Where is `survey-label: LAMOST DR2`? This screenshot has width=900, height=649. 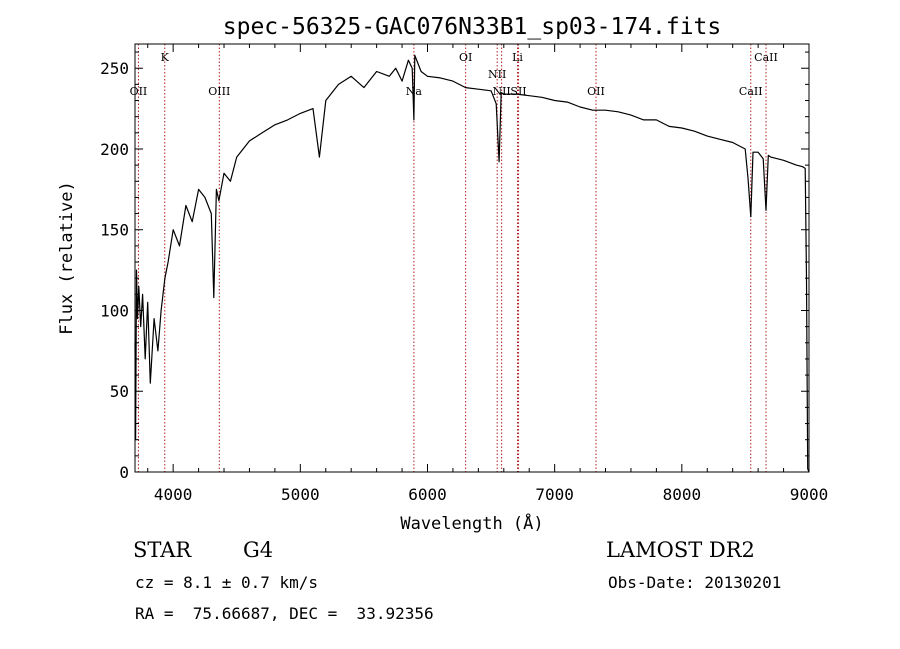 survey-label: LAMOST DR2 is located at coordinates (680, 550).